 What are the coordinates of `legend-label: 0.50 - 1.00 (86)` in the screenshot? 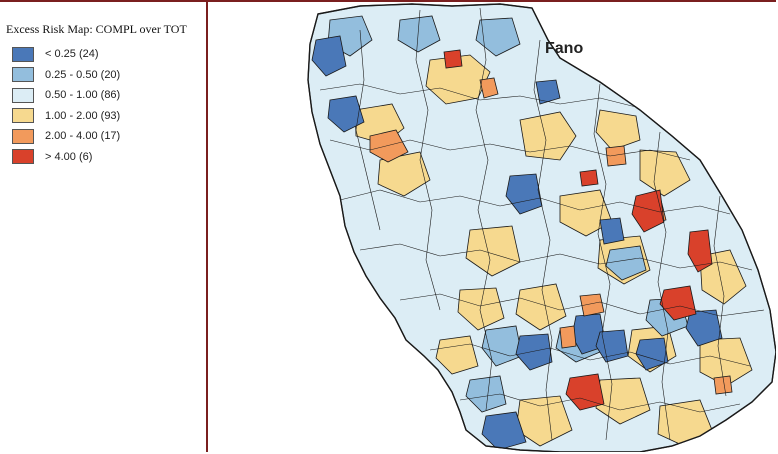 It's located at (83, 95).